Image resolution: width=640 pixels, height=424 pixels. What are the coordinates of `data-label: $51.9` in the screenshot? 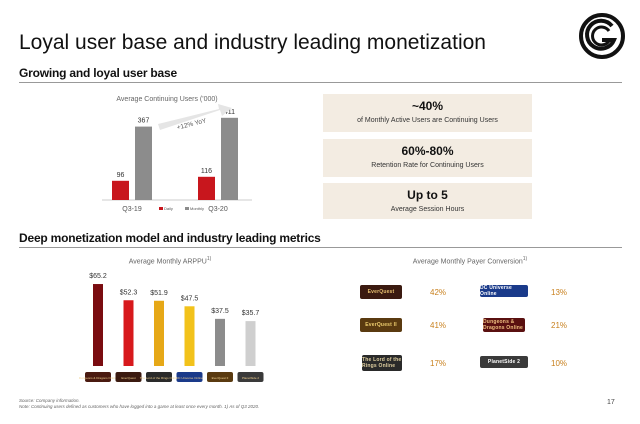 It's located at (159, 293).